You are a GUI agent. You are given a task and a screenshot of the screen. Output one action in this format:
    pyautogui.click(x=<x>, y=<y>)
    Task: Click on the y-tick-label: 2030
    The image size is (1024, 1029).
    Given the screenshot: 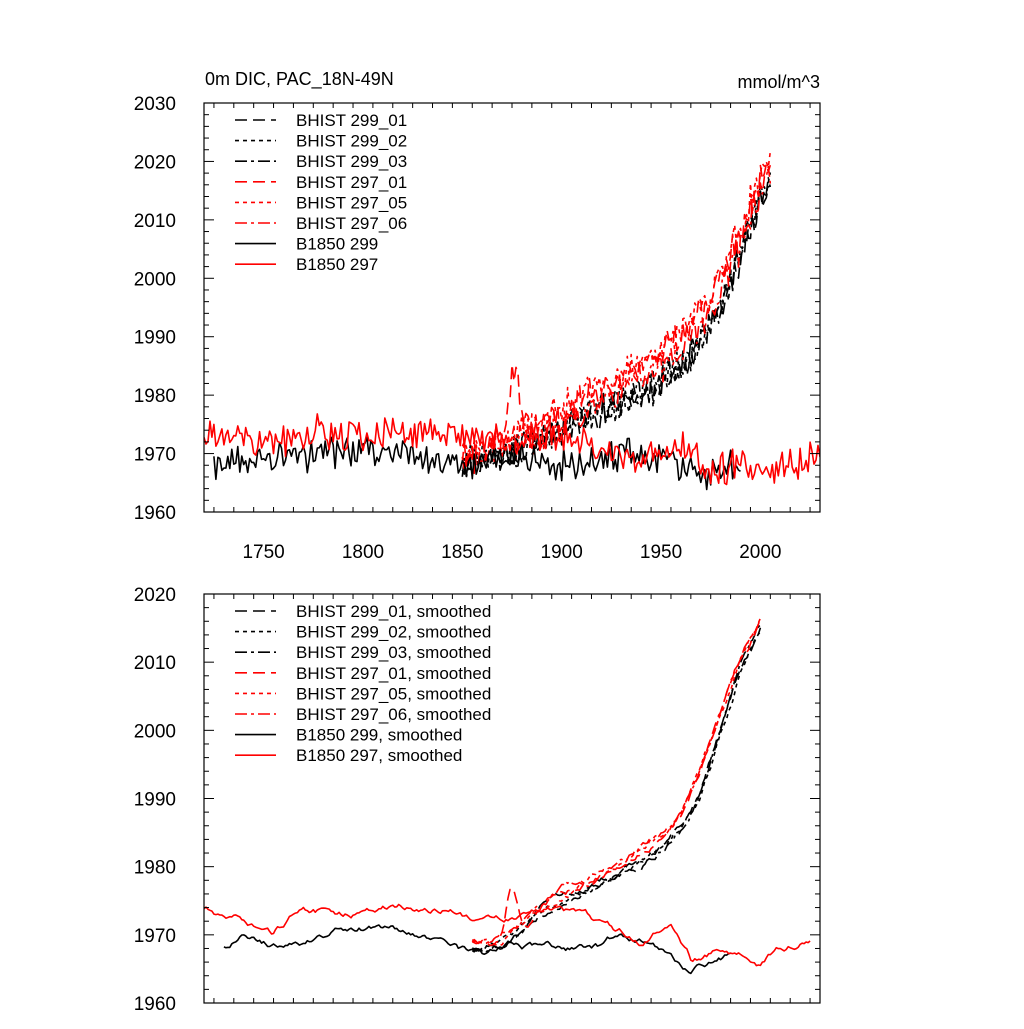 What is the action you would take?
    pyautogui.click(x=155, y=104)
    